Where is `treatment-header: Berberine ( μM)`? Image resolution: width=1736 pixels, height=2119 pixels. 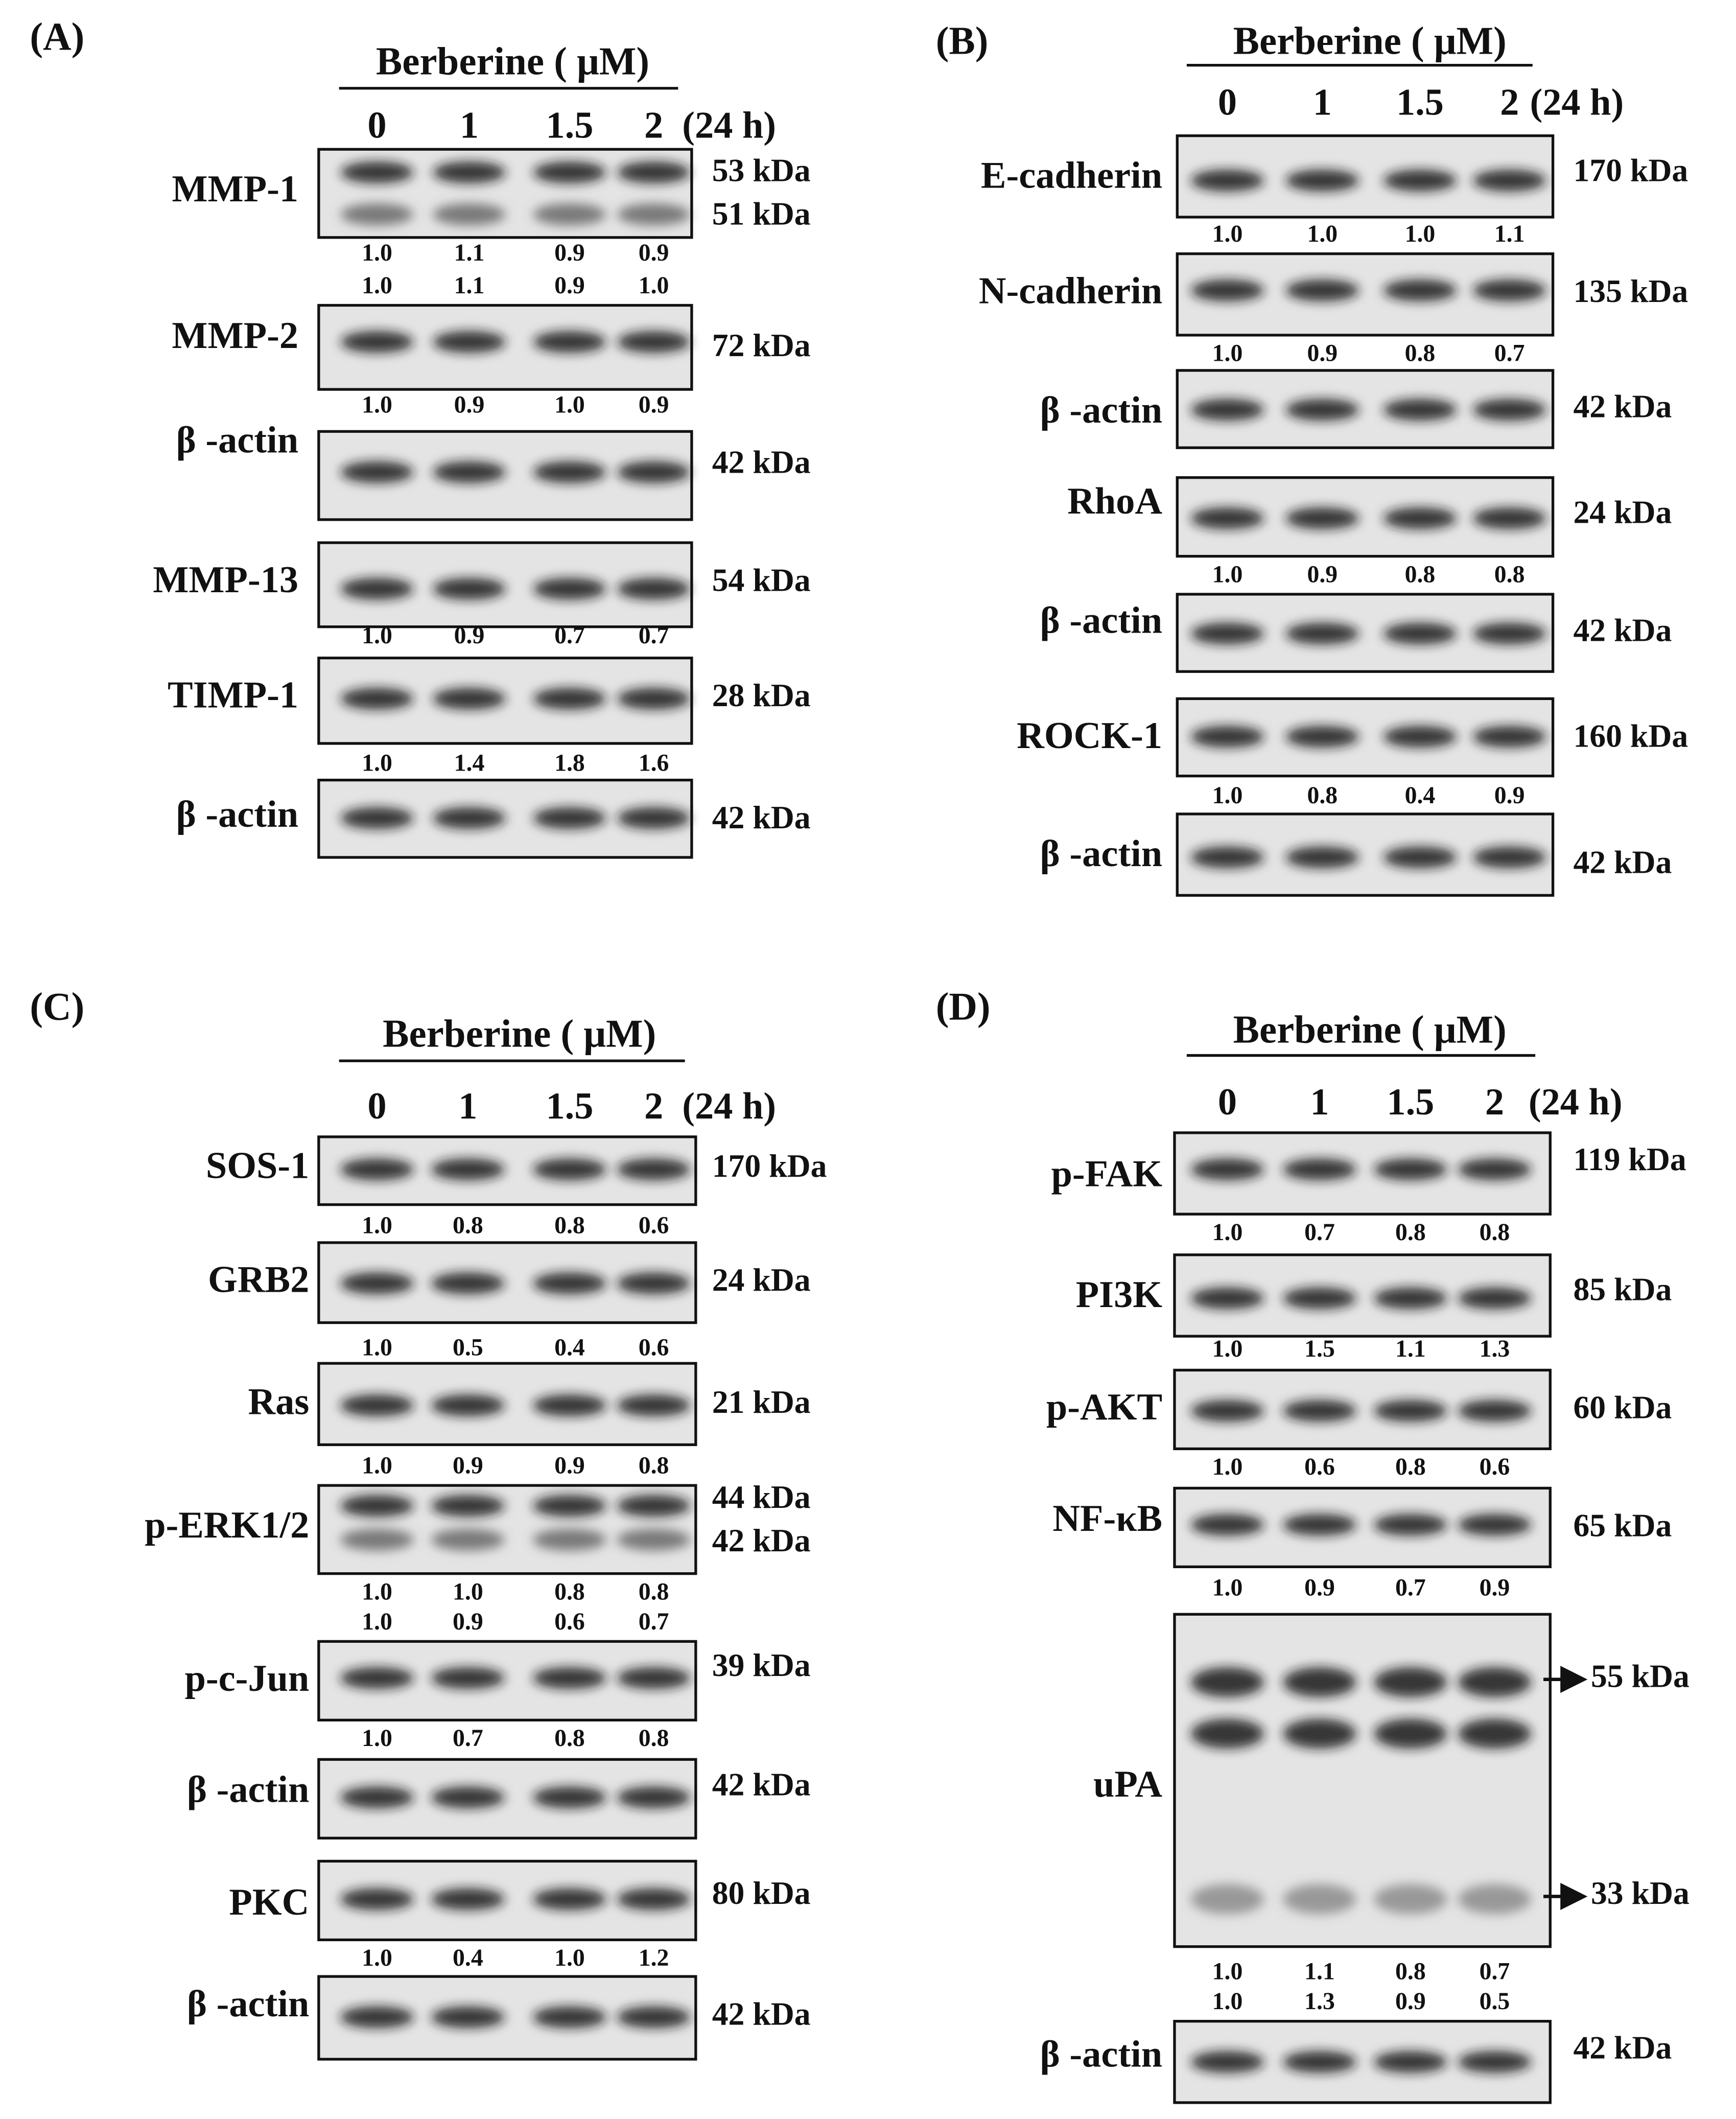
treatment-header: Berberine ( μM) is located at coordinates (1370, 1030).